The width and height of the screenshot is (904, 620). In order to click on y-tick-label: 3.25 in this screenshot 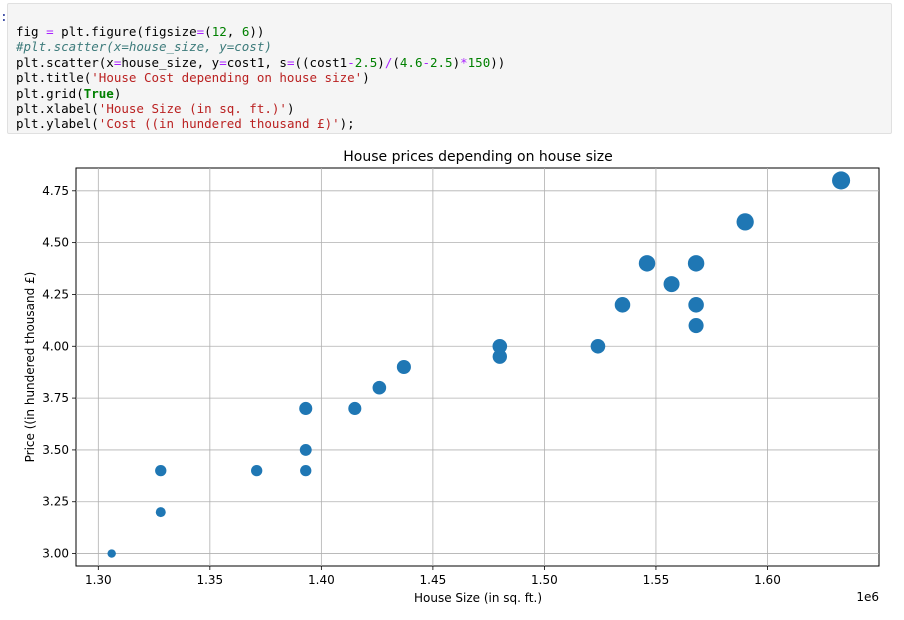, I will do `click(55, 502)`.